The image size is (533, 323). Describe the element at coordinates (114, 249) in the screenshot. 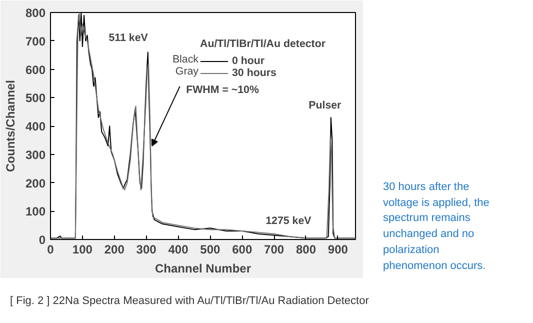

I see `x-tick-label: 200` at that location.